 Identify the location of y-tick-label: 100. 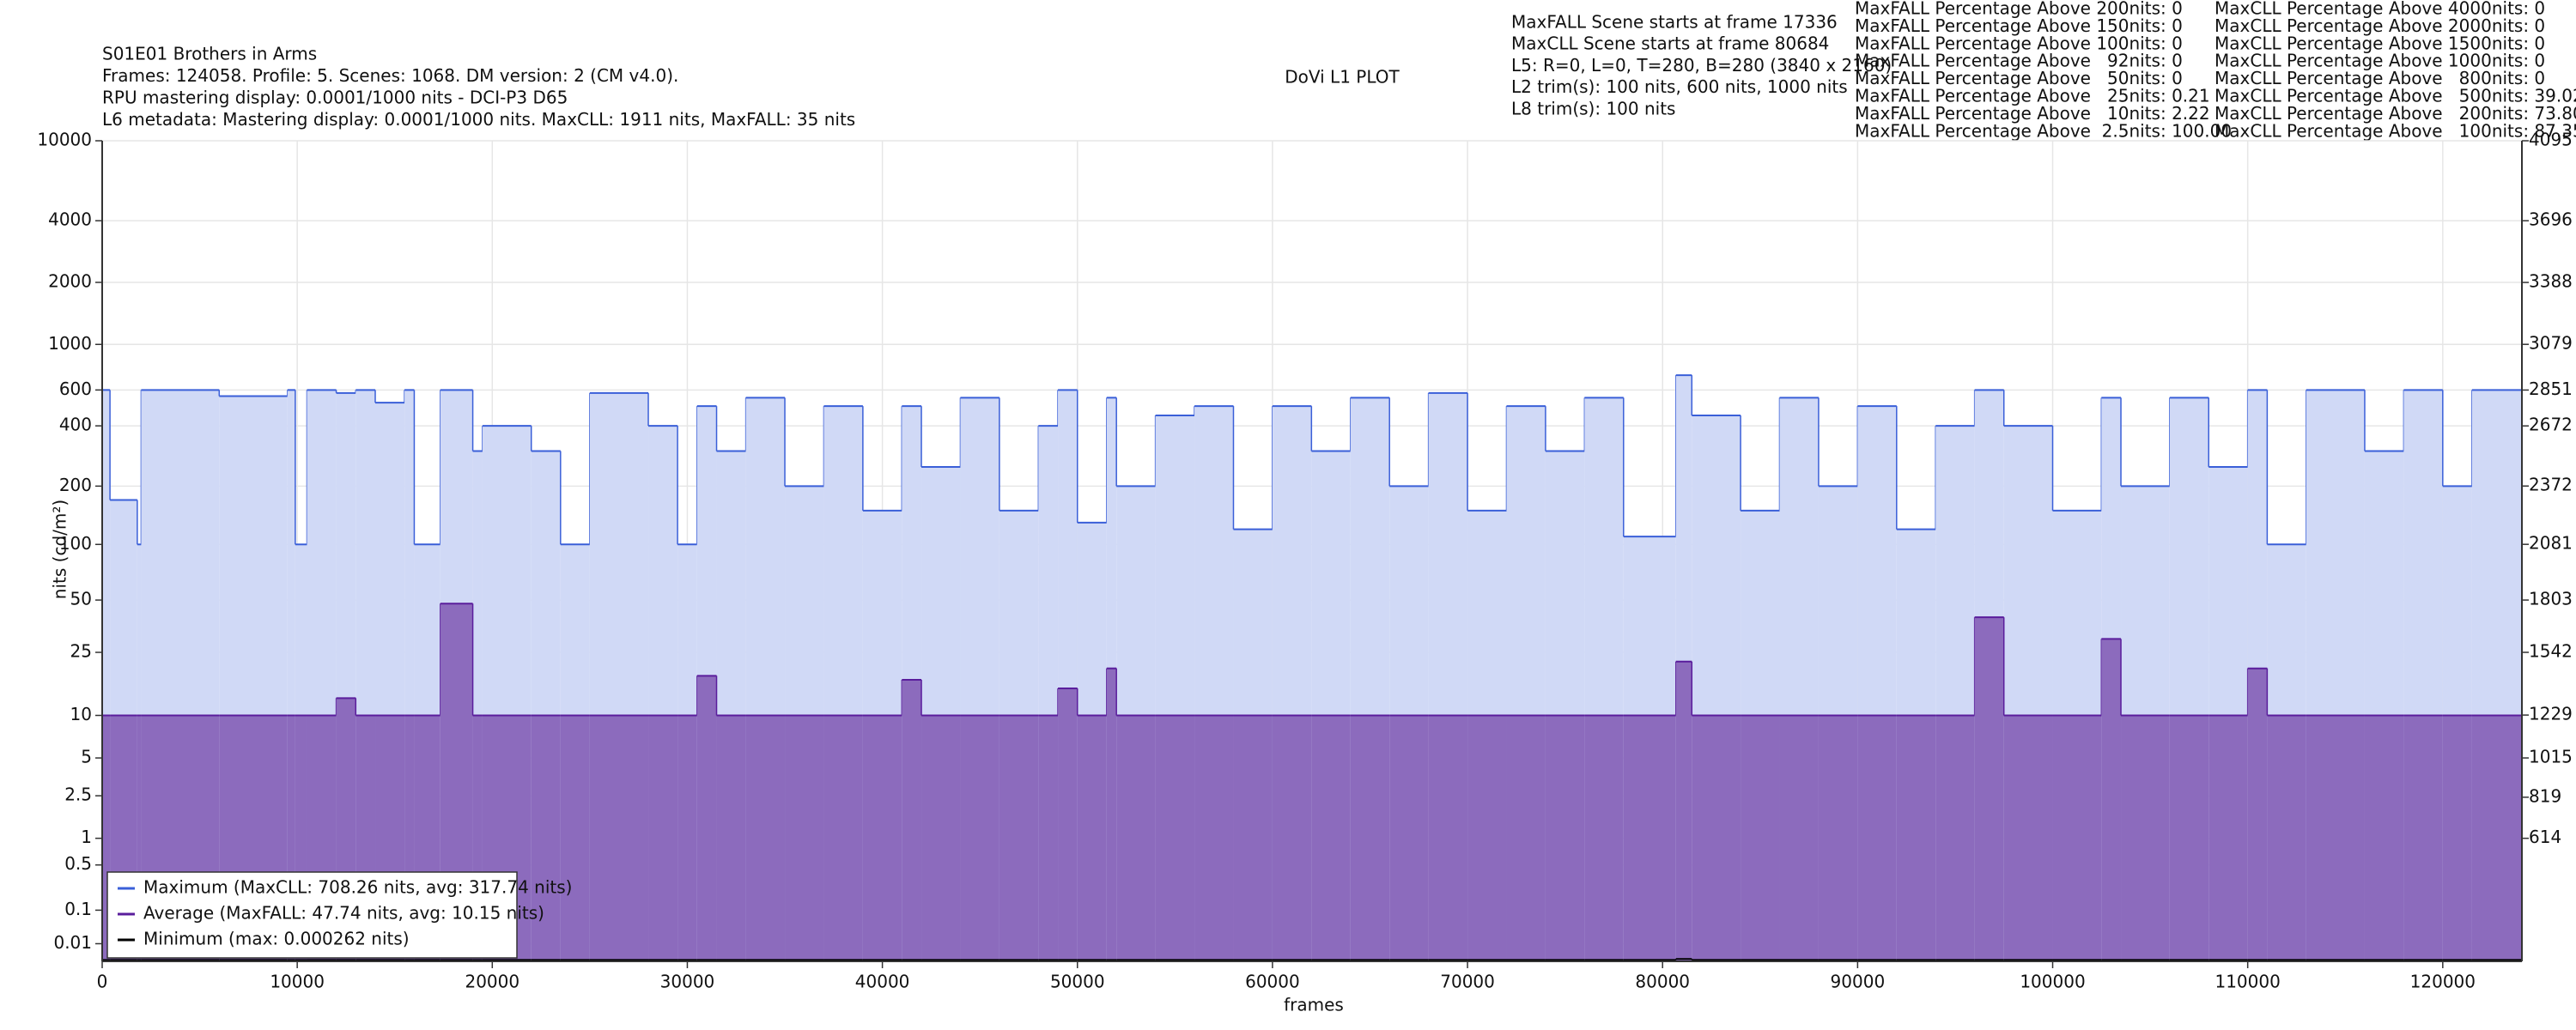
(75, 543).